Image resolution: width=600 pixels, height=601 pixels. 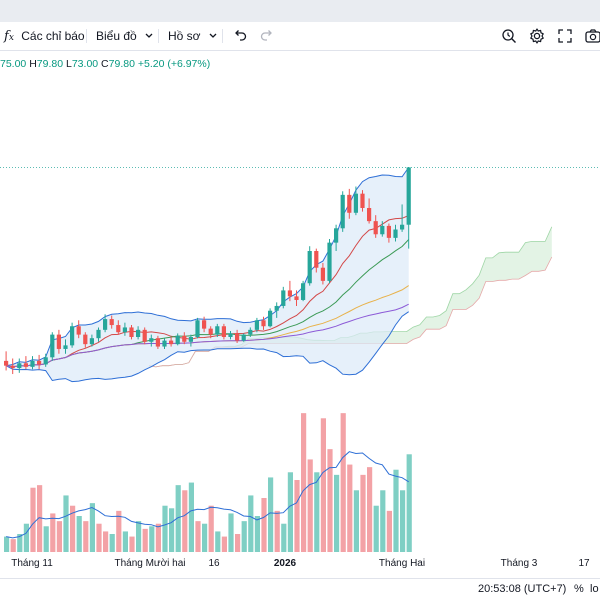 I want to click on chart-toolbar: fx Các chỉ báo Biểu đồ Hồ sơ, so click(x=300, y=36).